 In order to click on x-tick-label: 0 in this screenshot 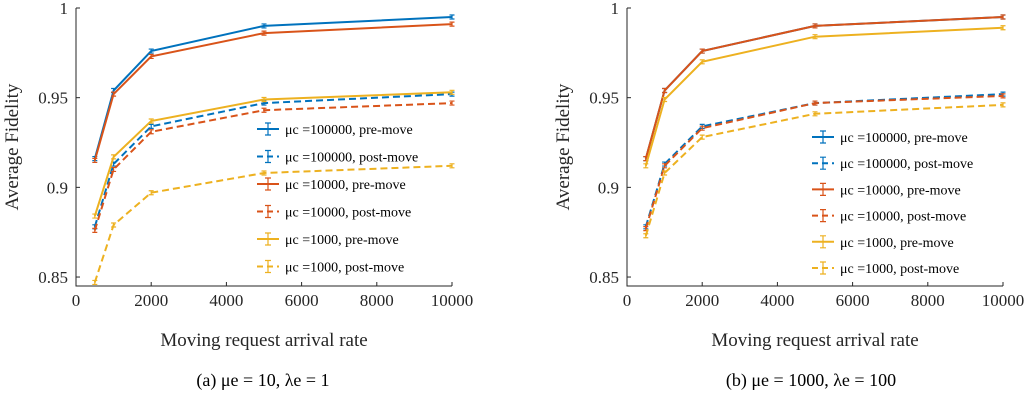, I will do `click(627, 300)`.